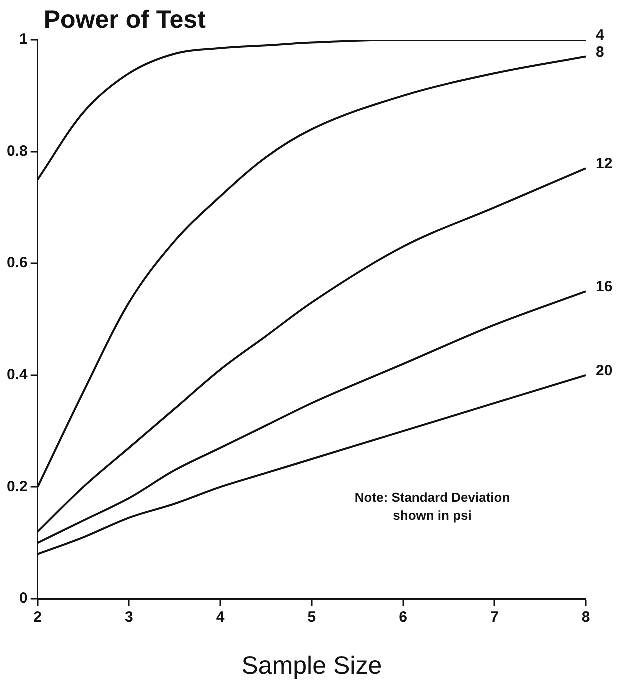  Describe the element at coordinates (494, 617) in the screenshot. I see `x-tick-label: 7` at that location.